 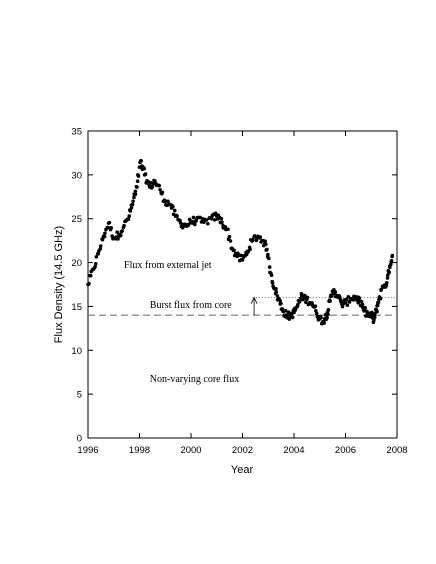 What do you see at coordinates (194, 379) in the screenshot?
I see `annotation: Non-varying core flux` at bounding box center [194, 379].